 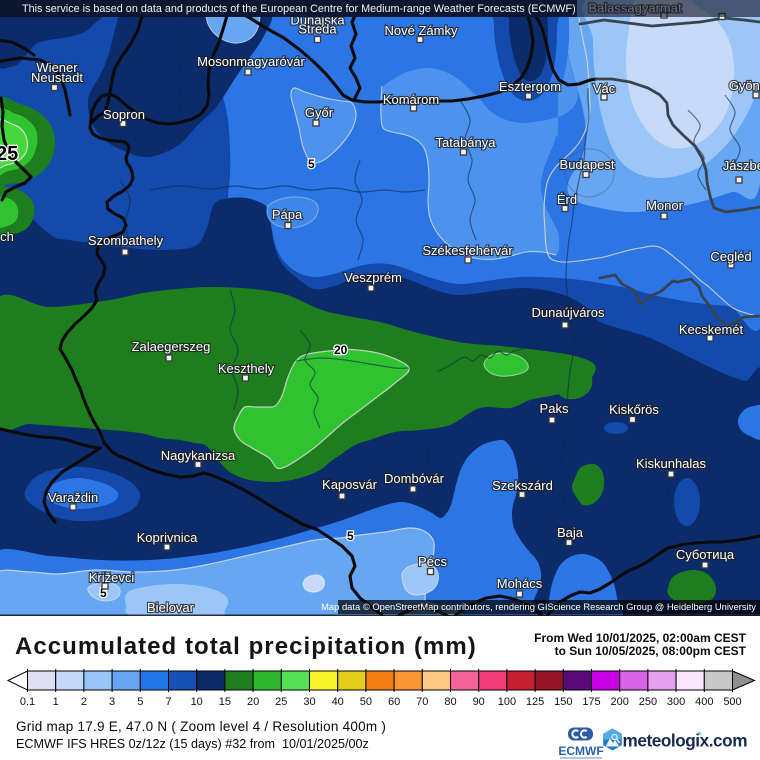 What do you see at coordinates (84, 702) in the screenshot?
I see `svg-text: 2` at bounding box center [84, 702].